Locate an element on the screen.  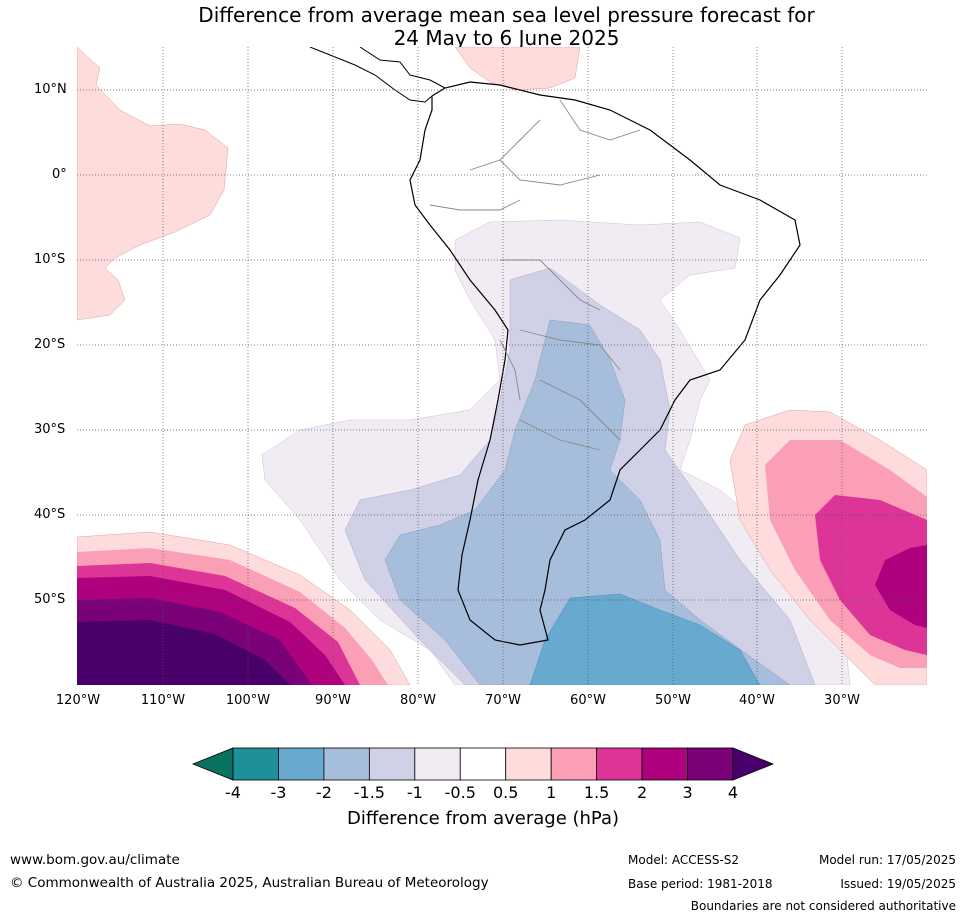
lat-label-20s: 20°S is located at coordinates (50, 344).